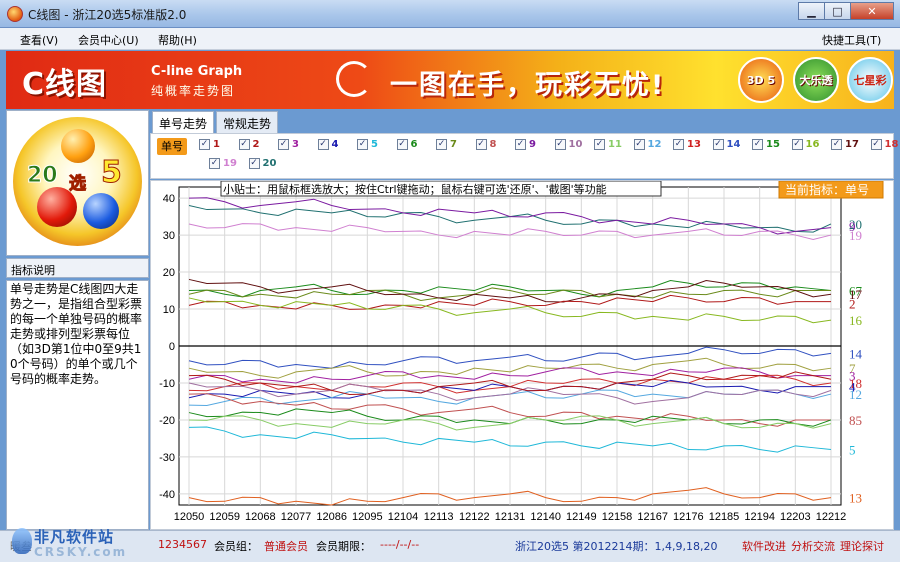 This screenshot has width=900, height=562. Describe the element at coordinates (296, 517) in the screenshot. I see `x-tick-label: 12077` at that location.